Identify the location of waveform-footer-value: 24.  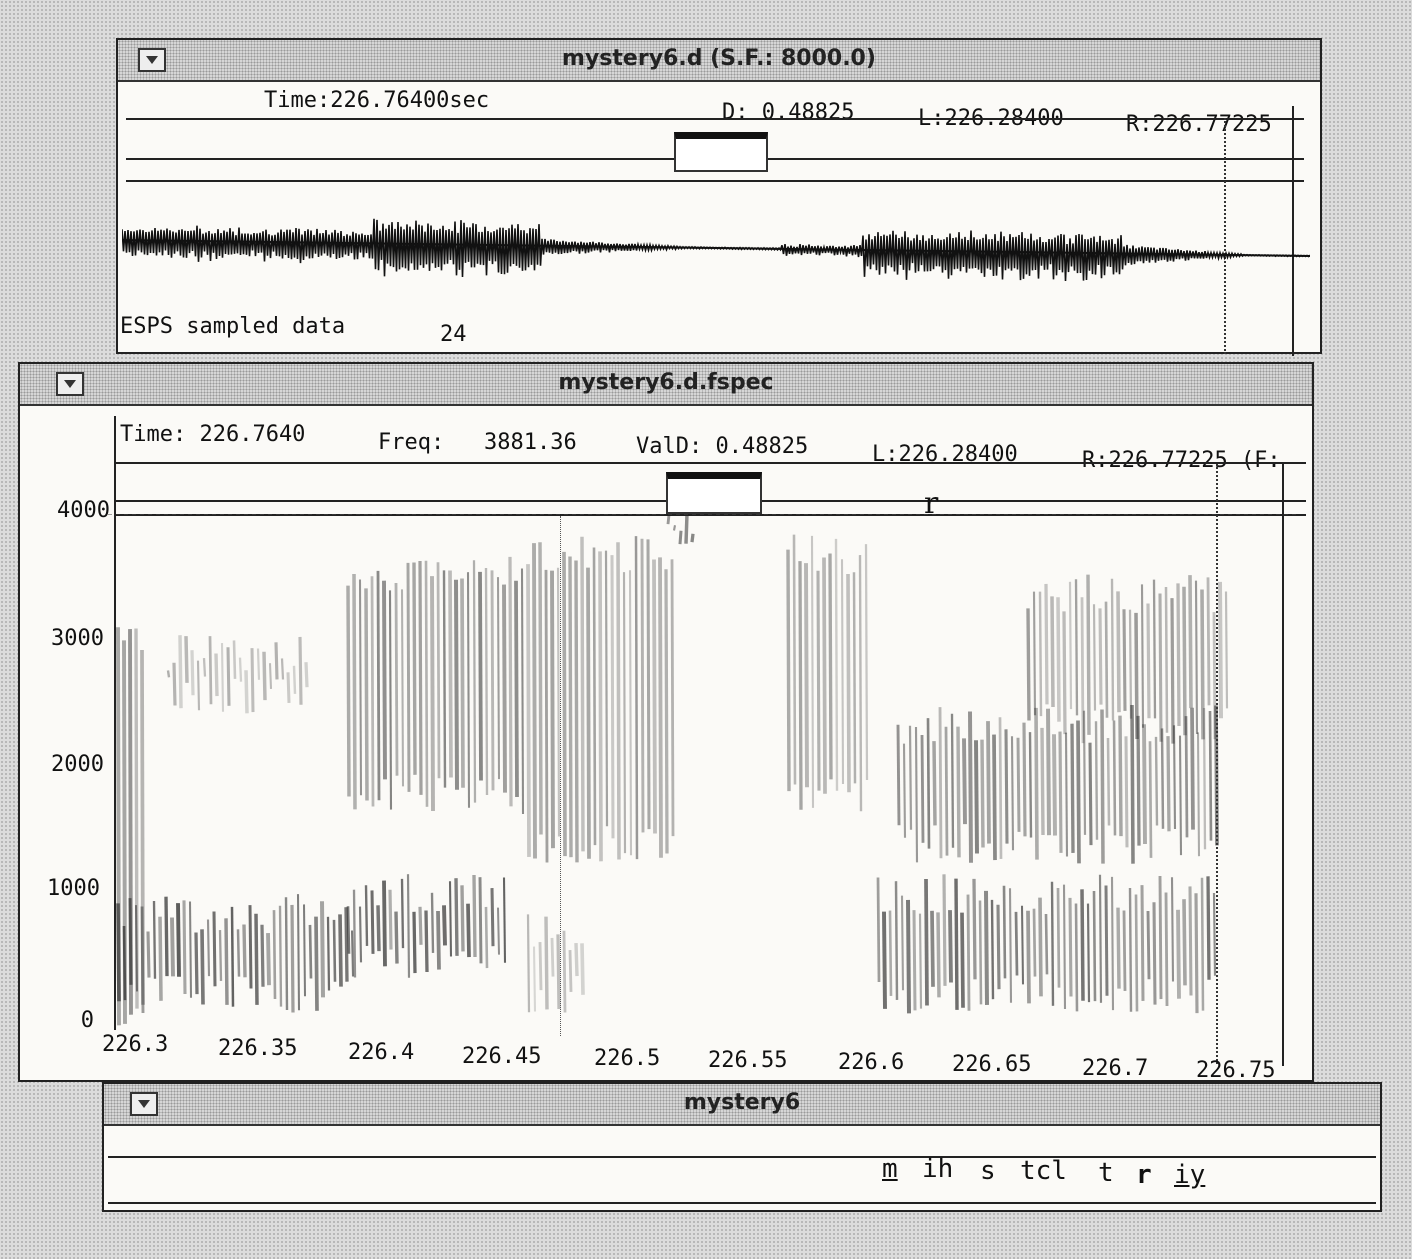
(453, 334).